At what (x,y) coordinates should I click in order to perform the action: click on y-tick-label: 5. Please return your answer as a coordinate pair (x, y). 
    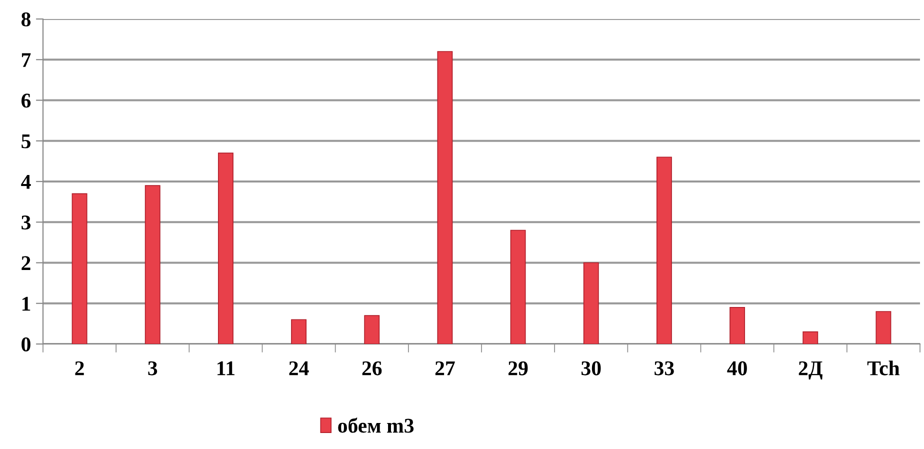
    Looking at the image, I should click on (26, 141).